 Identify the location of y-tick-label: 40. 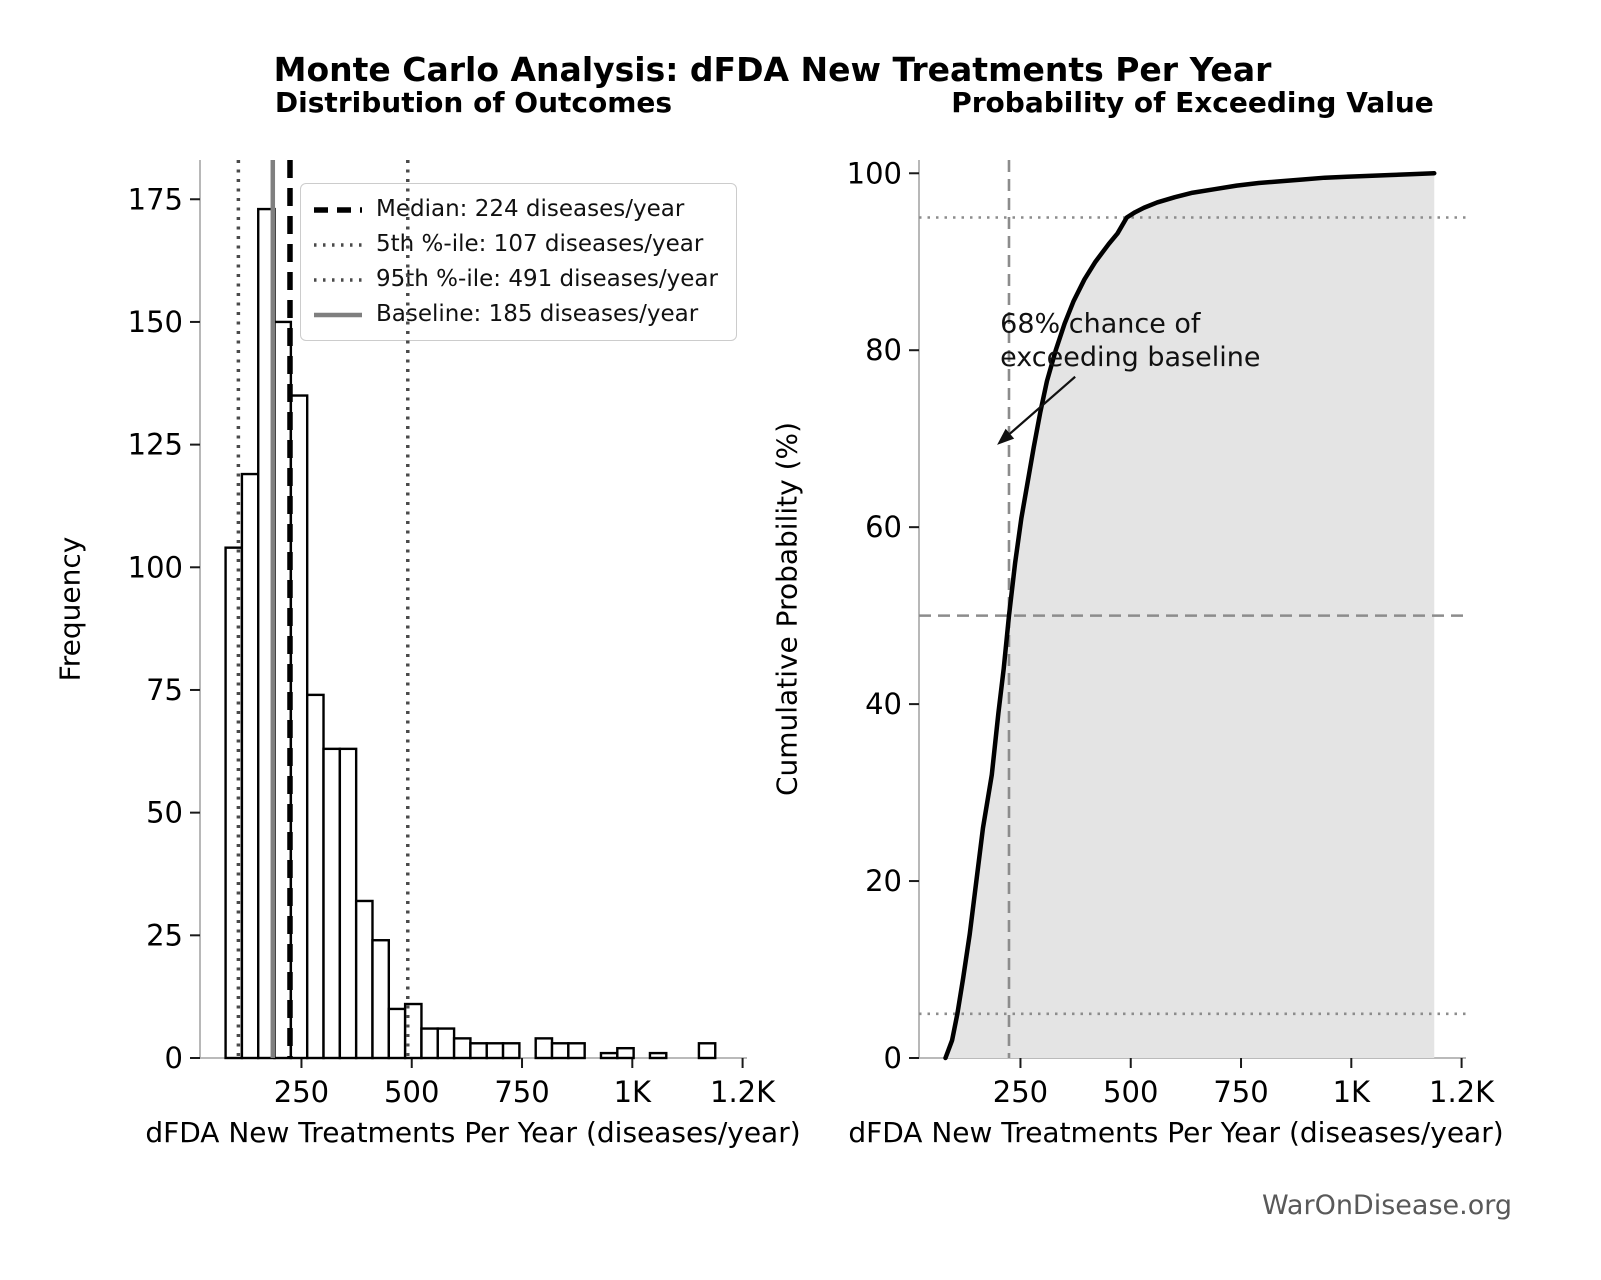
(883, 704).